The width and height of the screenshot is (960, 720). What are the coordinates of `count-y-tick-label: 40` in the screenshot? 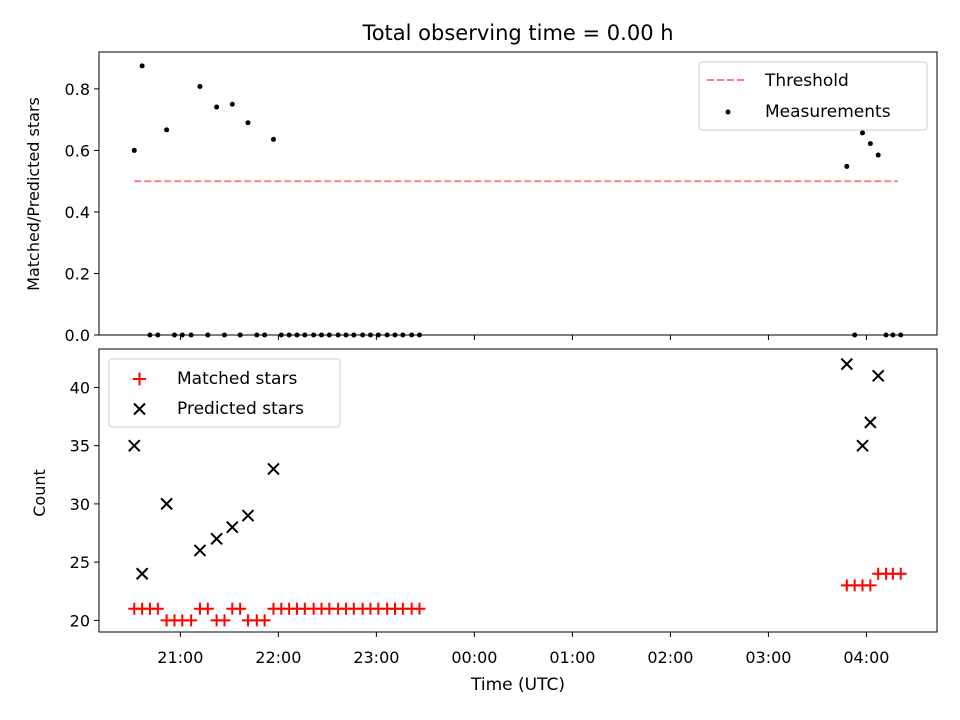 It's located at (80, 387).